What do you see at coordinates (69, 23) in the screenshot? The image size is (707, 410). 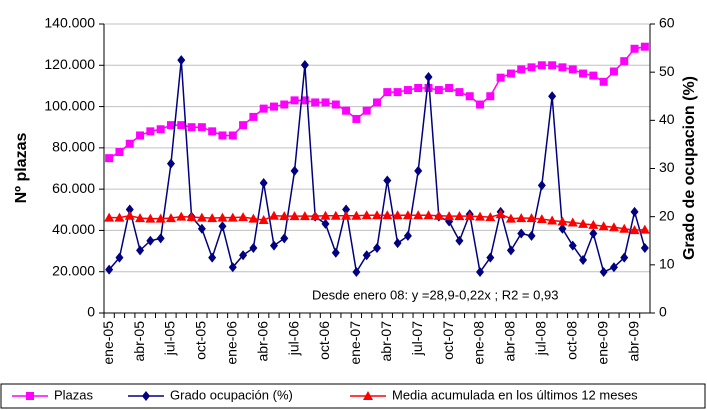 I see `y-tick-label: 140.000` at bounding box center [69, 23].